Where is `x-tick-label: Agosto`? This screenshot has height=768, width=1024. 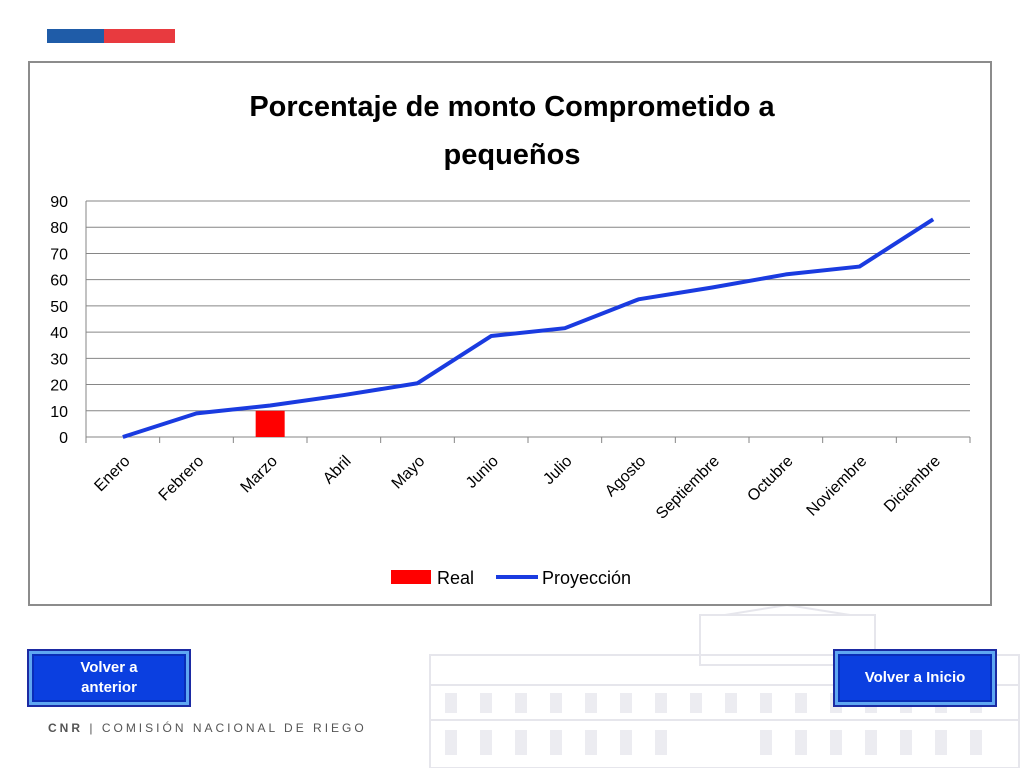
x-tick-label: Agosto is located at coordinates (625, 476).